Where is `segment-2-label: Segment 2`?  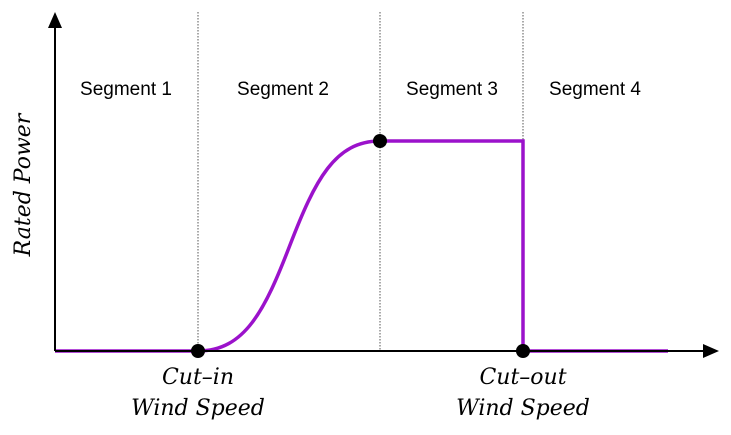 segment-2-label: Segment 2 is located at coordinates (283, 89).